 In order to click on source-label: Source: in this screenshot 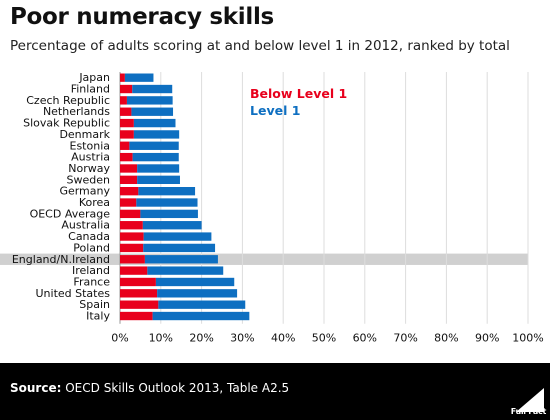, I will do `click(36, 388)`.